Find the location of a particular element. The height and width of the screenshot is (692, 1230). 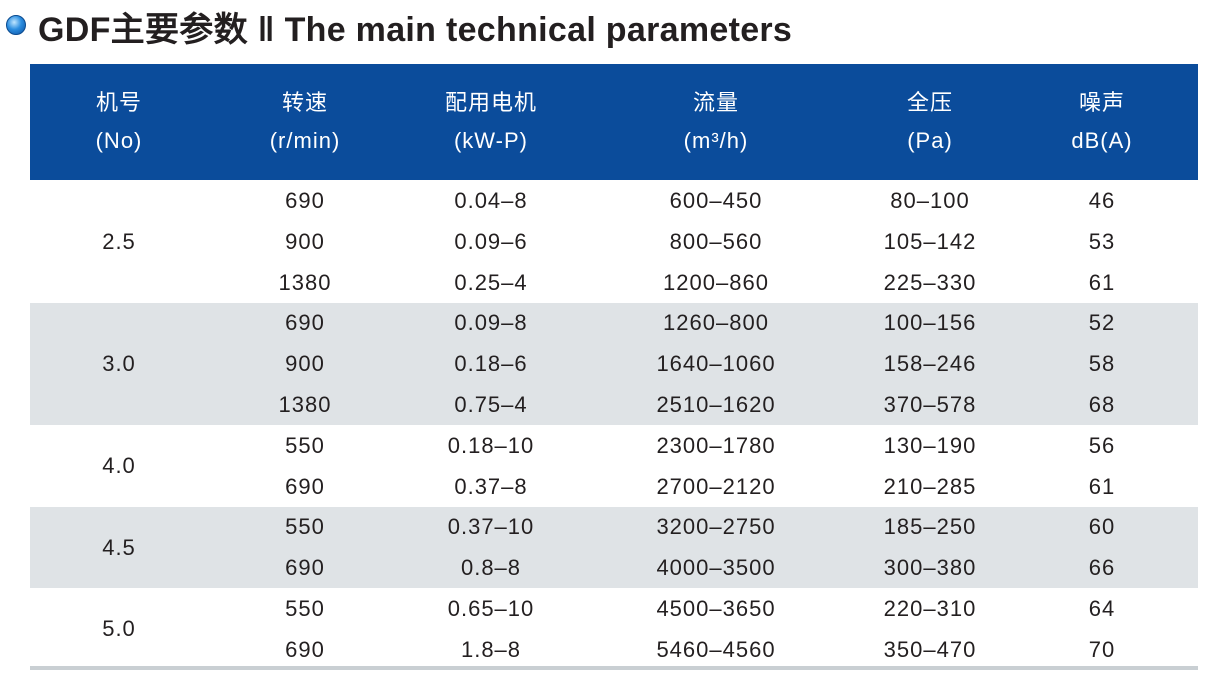

table-cell: 52 is located at coordinates (1102, 323).